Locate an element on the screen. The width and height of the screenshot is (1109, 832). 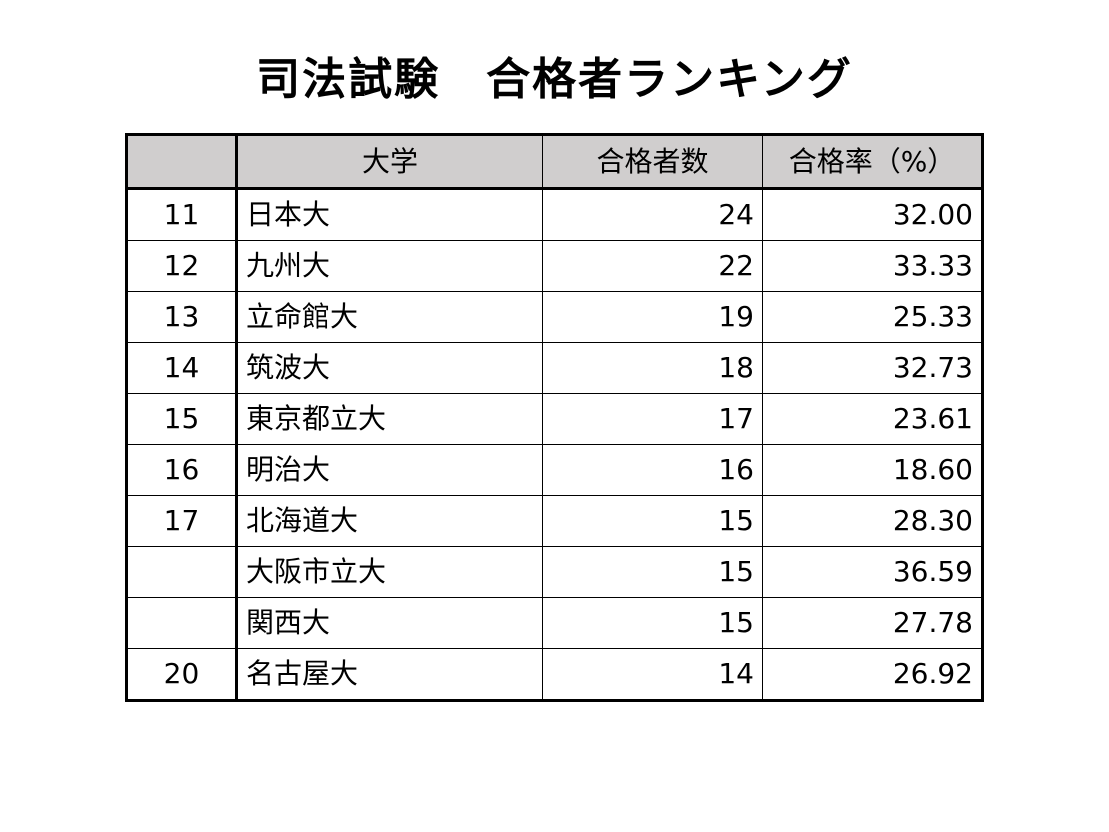
passers-cell: 19 is located at coordinates (652, 317).